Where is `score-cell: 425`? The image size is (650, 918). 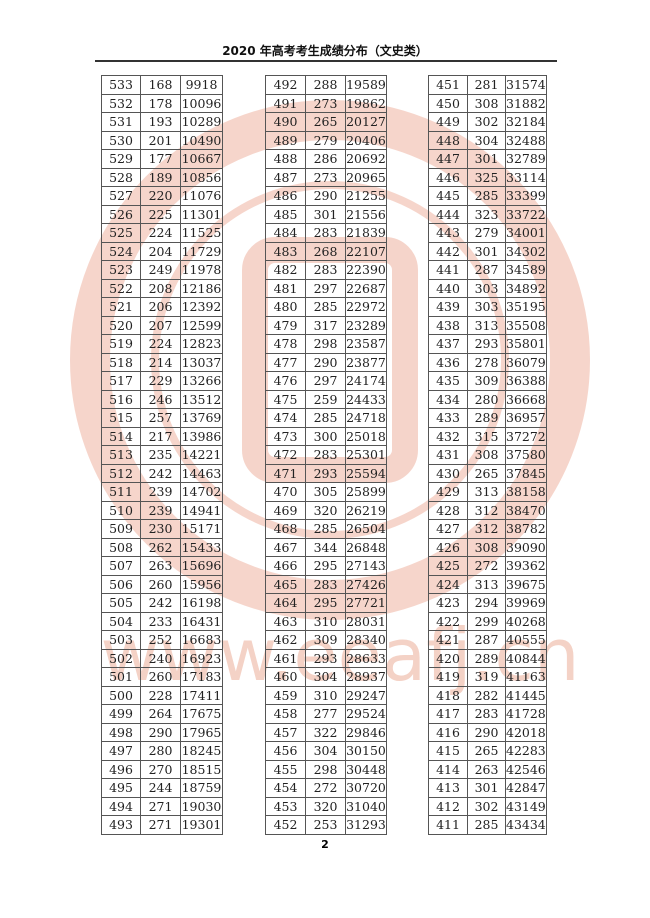 score-cell: 425 is located at coordinates (448, 566).